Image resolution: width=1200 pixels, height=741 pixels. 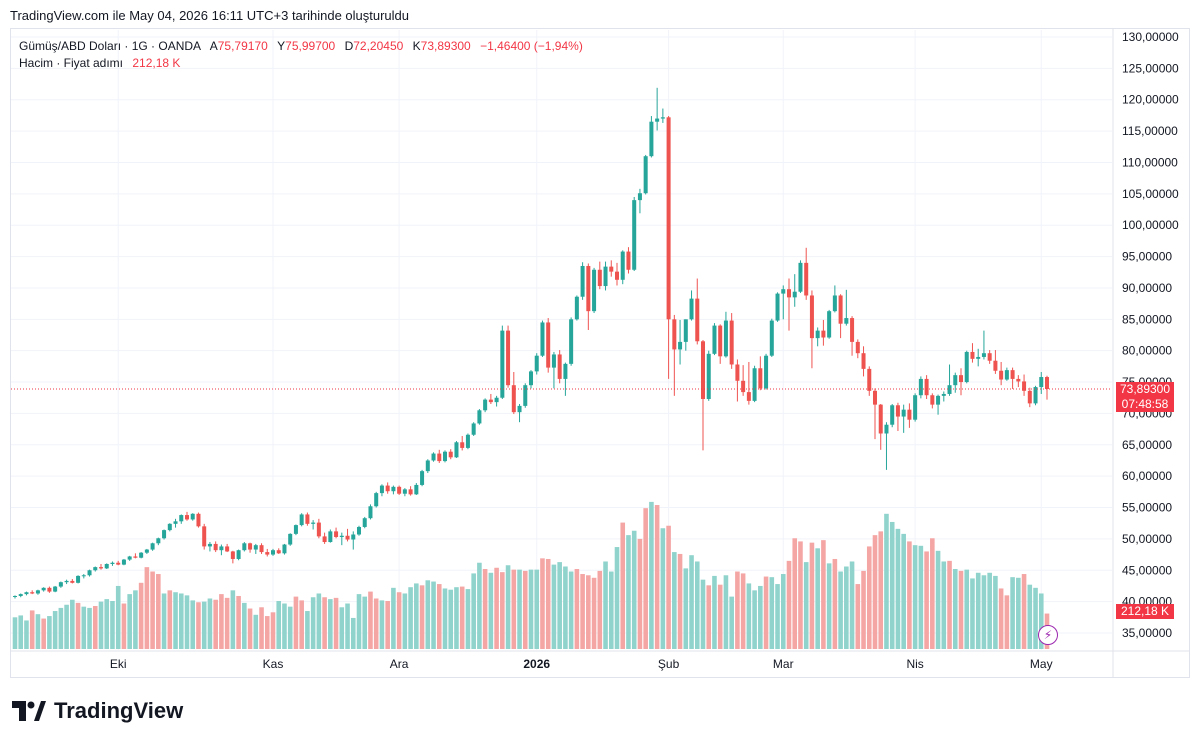 What do you see at coordinates (156, 63) in the screenshot?
I see `volume-value: 212,18 K` at bounding box center [156, 63].